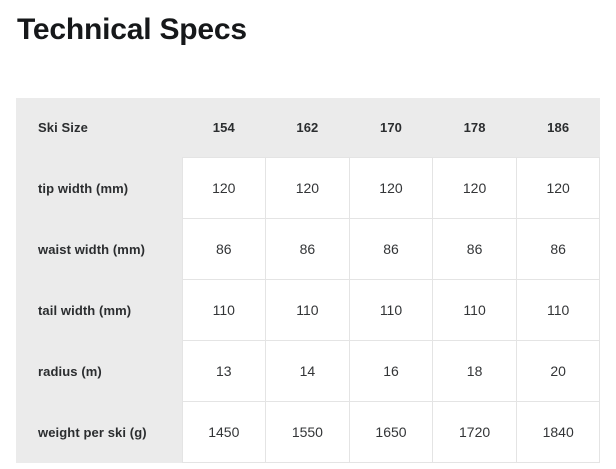 The width and height of the screenshot is (616, 469). Describe the element at coordinates (558, 249) in the screenshot. I see `cell-waist-width-186: 86` at that location.